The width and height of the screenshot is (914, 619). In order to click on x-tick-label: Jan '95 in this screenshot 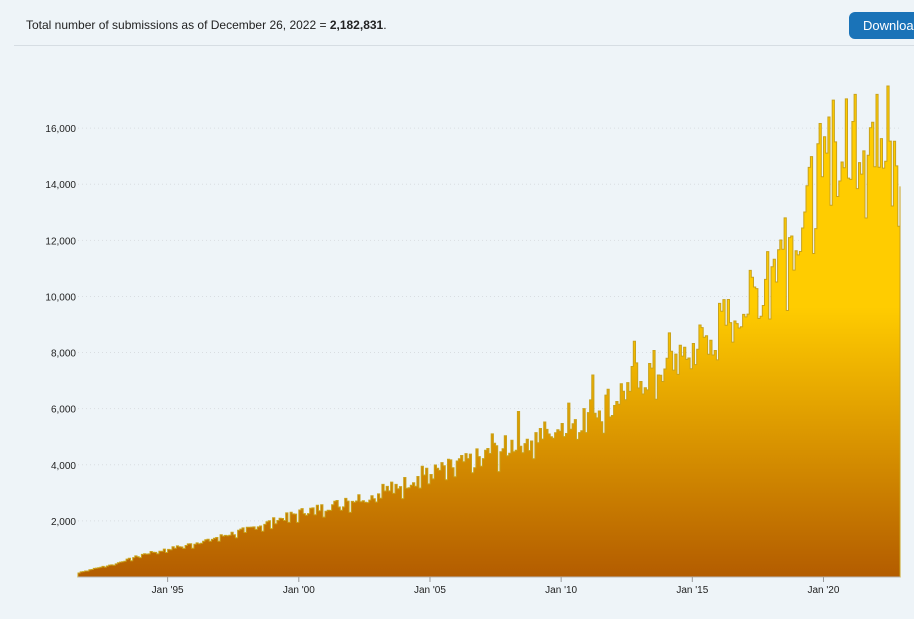, I will do `click(168, 590)`.